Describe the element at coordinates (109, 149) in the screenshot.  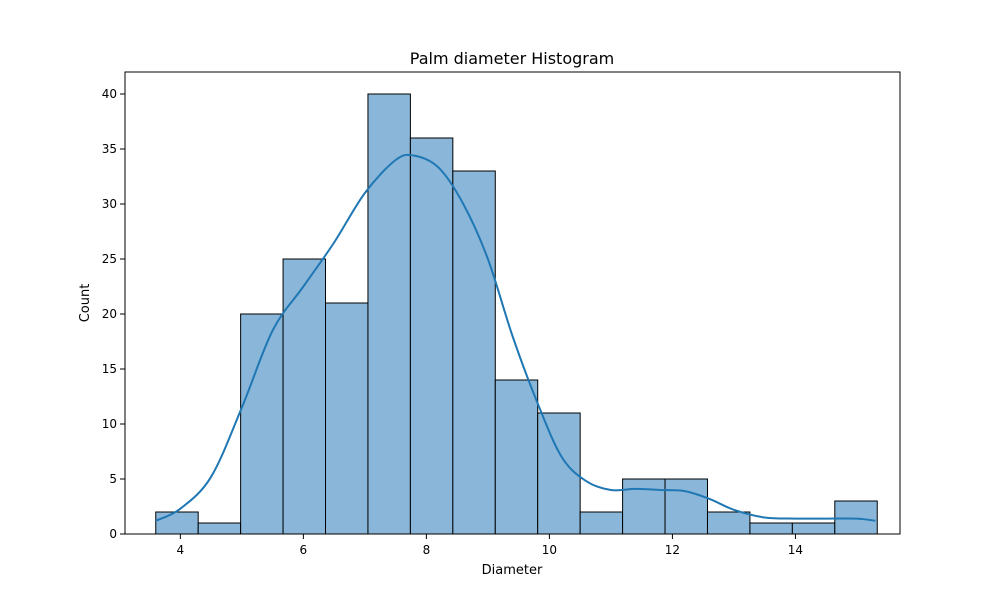
I see `y-tick-label: 35` at that location.